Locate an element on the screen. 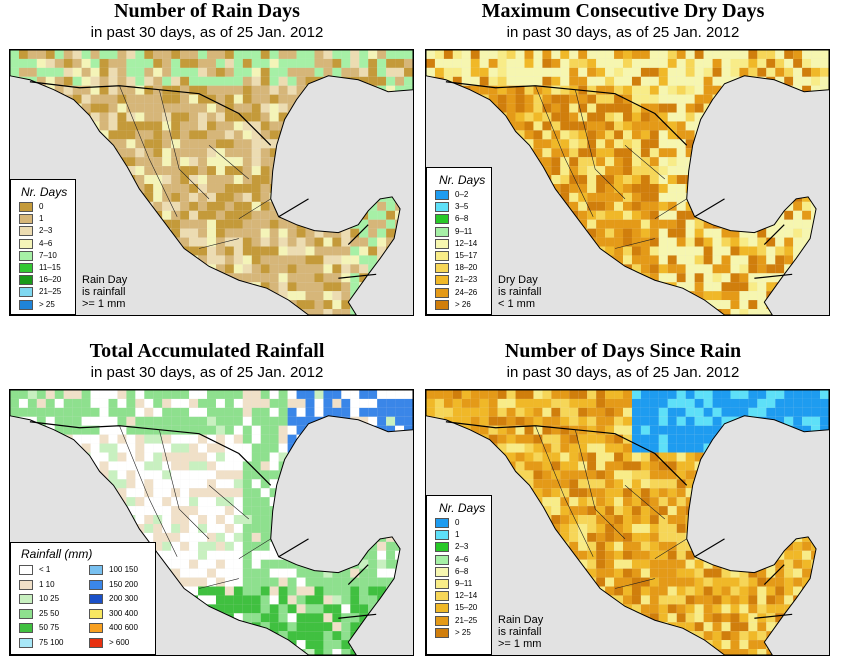 The image size is (846, 660). legend-label: 15–20 is located at coordinates (466, 608).